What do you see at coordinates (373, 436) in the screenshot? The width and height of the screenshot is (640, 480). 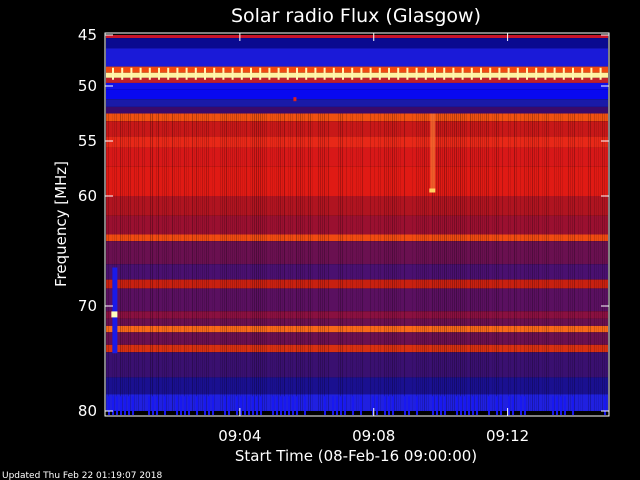 I see `x-tick-label: 09:08` at bounding box center [373, 436].